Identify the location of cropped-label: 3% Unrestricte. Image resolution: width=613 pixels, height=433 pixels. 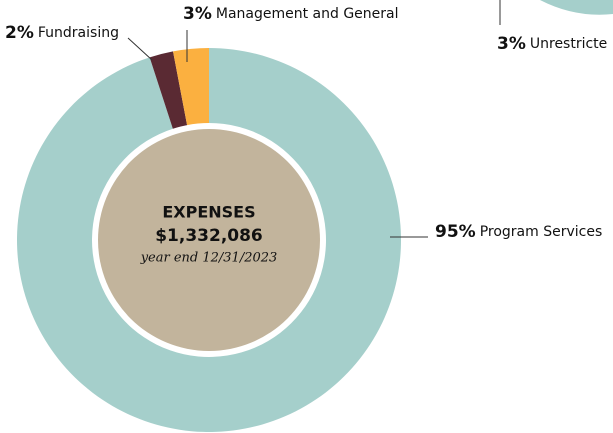
(552, 44).